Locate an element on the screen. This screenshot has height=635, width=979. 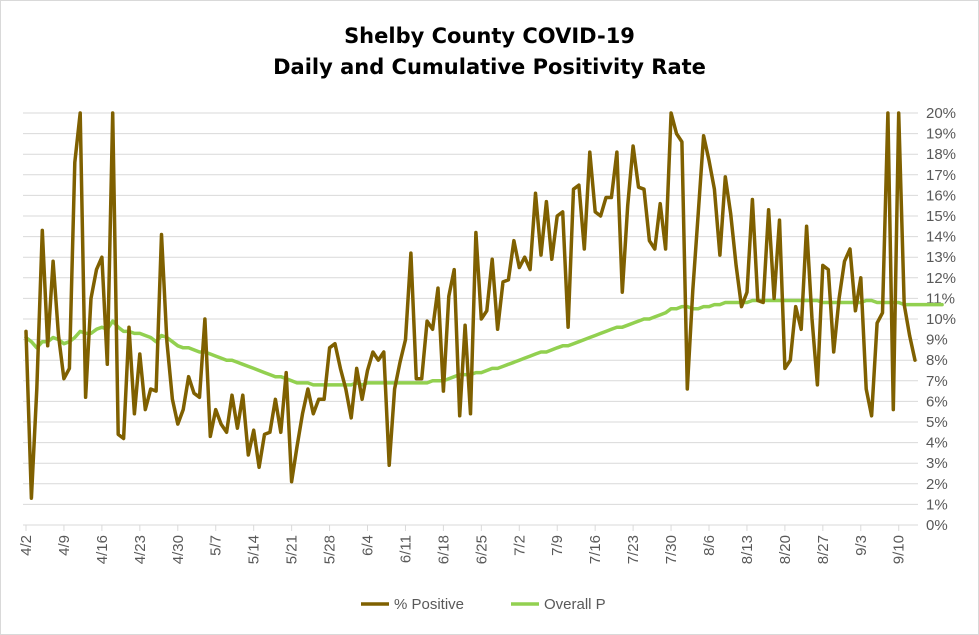
y-tick-label: 12% is located at coordinates (941, 278).